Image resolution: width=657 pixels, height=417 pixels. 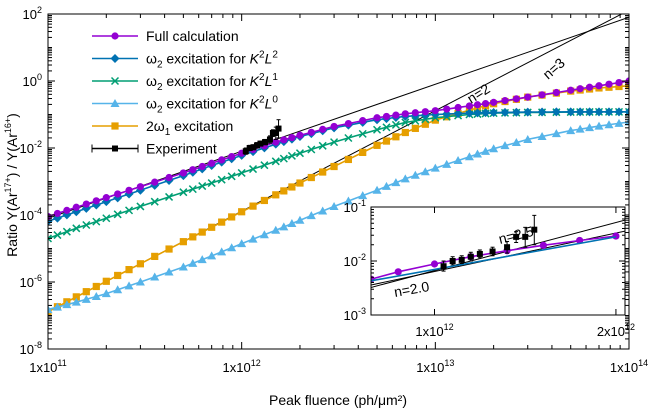 I want to click on legend-label-italic: K, so click(x=255, y=104).